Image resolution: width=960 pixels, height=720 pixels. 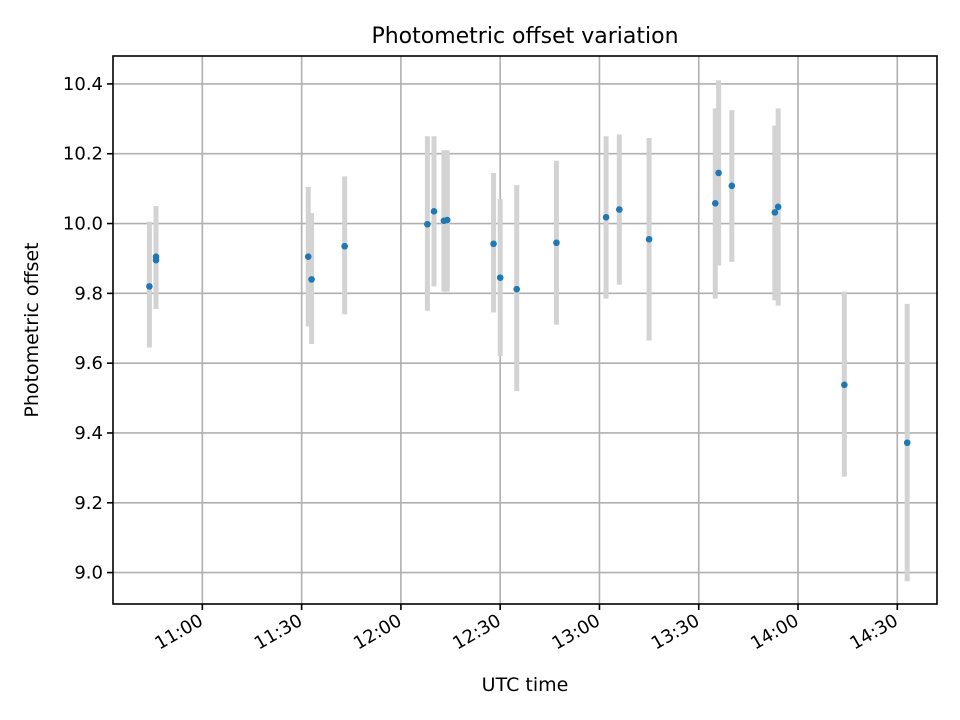 I want to click on chart-title: Photometric offset variation, so click(x=524, y=36).